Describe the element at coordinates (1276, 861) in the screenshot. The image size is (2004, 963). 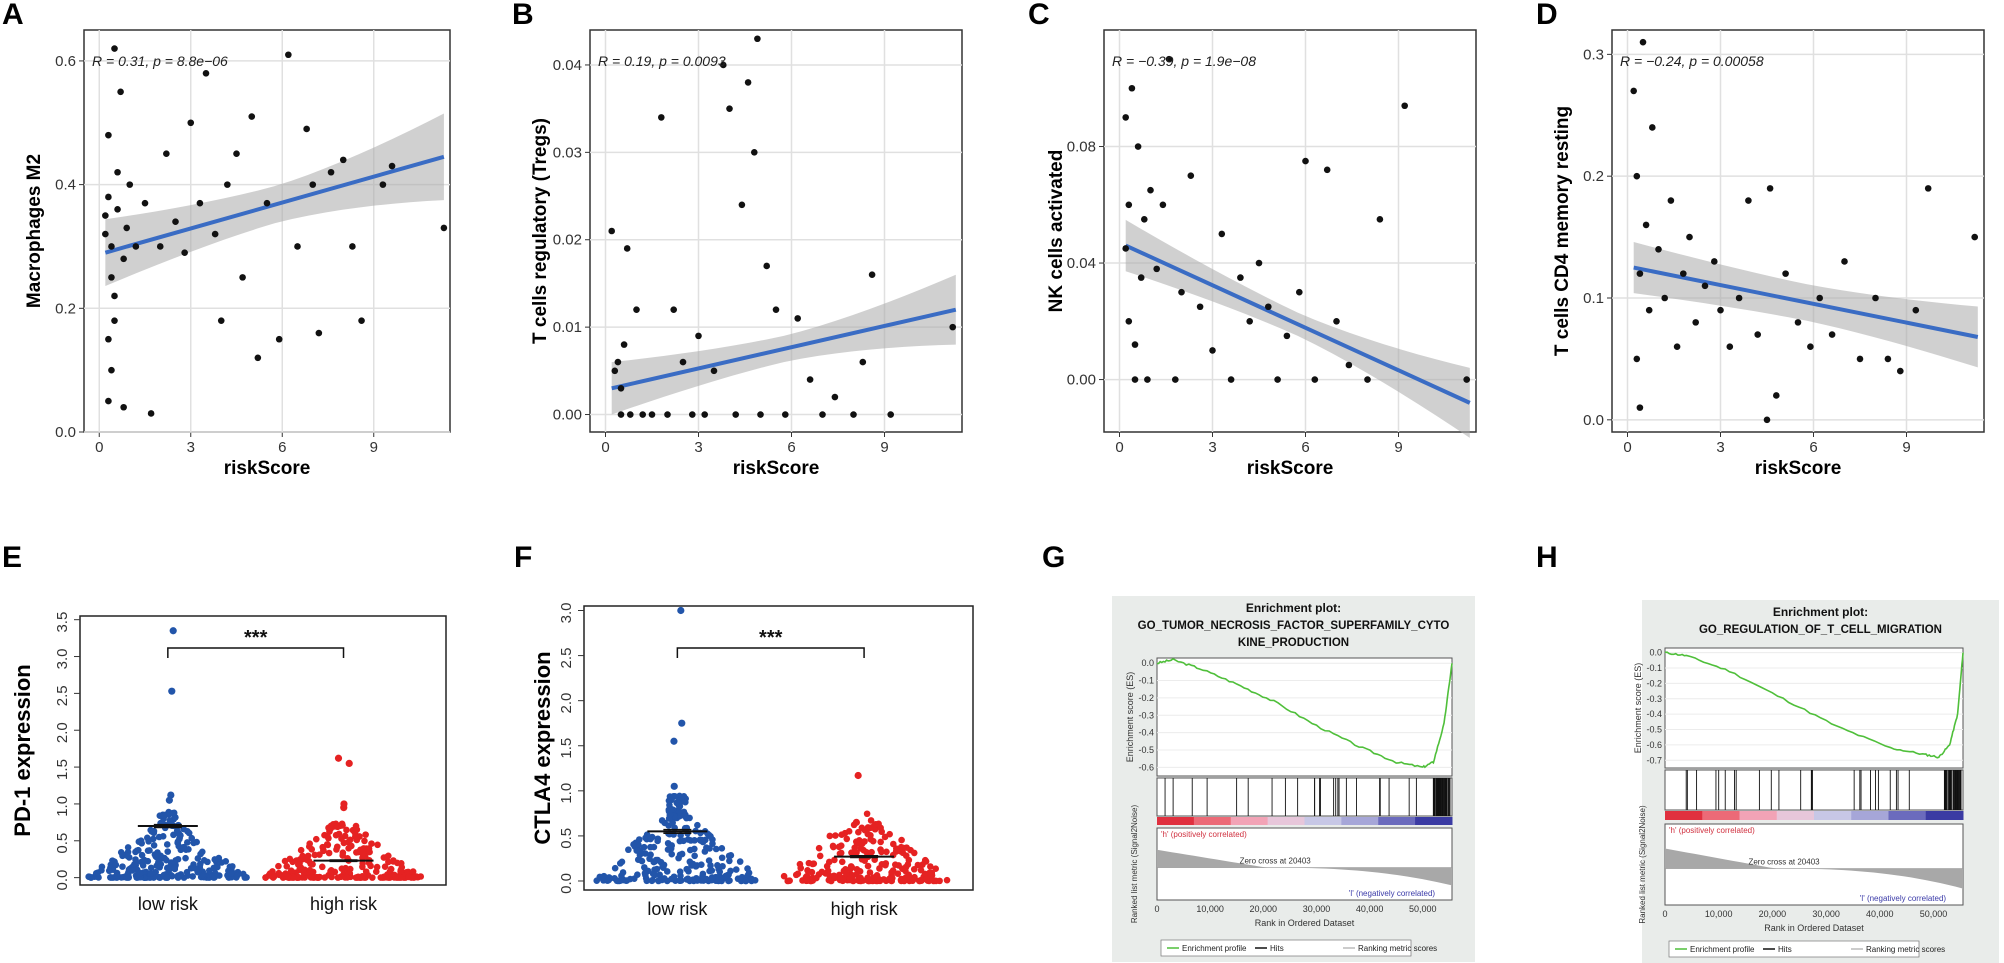
I see `zero-cross-label: Zero cross at 20403` at that location.